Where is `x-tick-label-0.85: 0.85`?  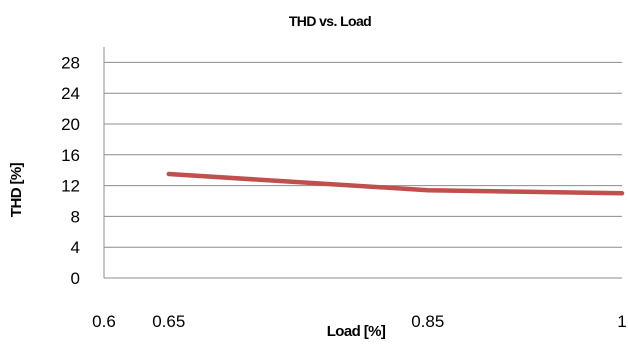
x-tick-label-0.85: 0.85 is located at coordinates (427, 321).